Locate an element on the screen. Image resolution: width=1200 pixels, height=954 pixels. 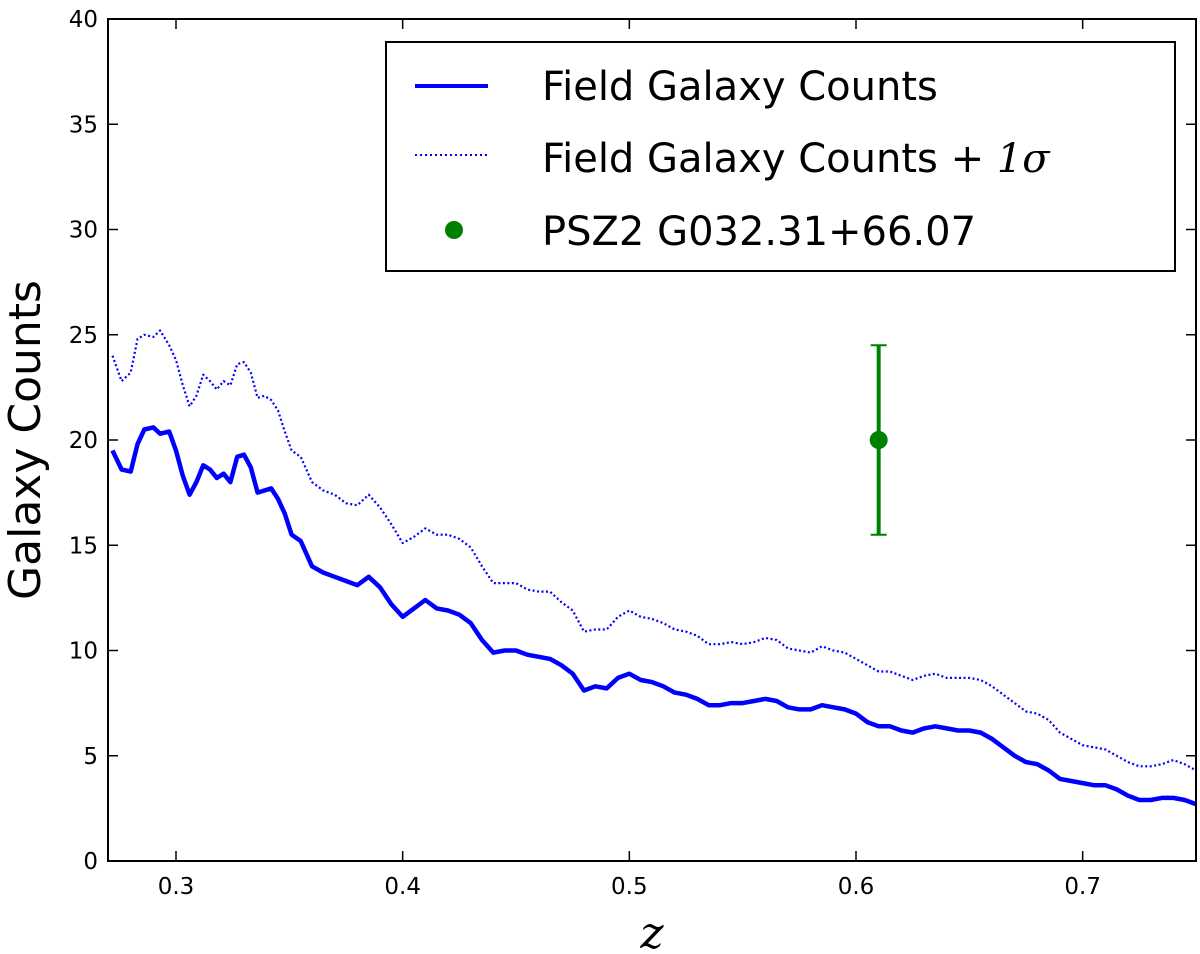
x-axis-label: z is located at coordinates (651, 931).